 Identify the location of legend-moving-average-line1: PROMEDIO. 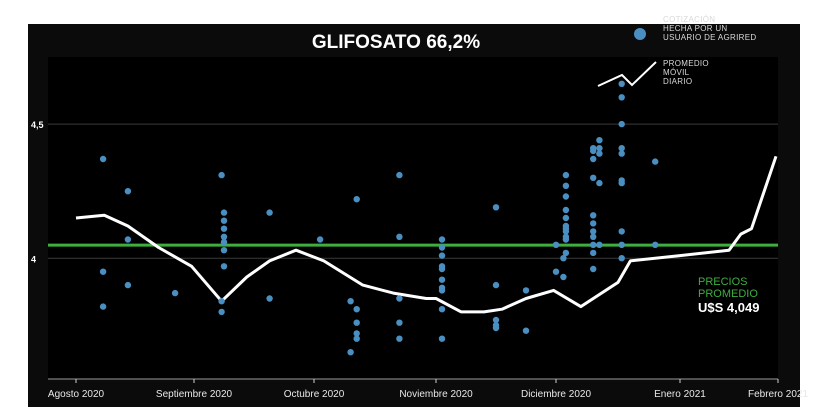
(686, 63).